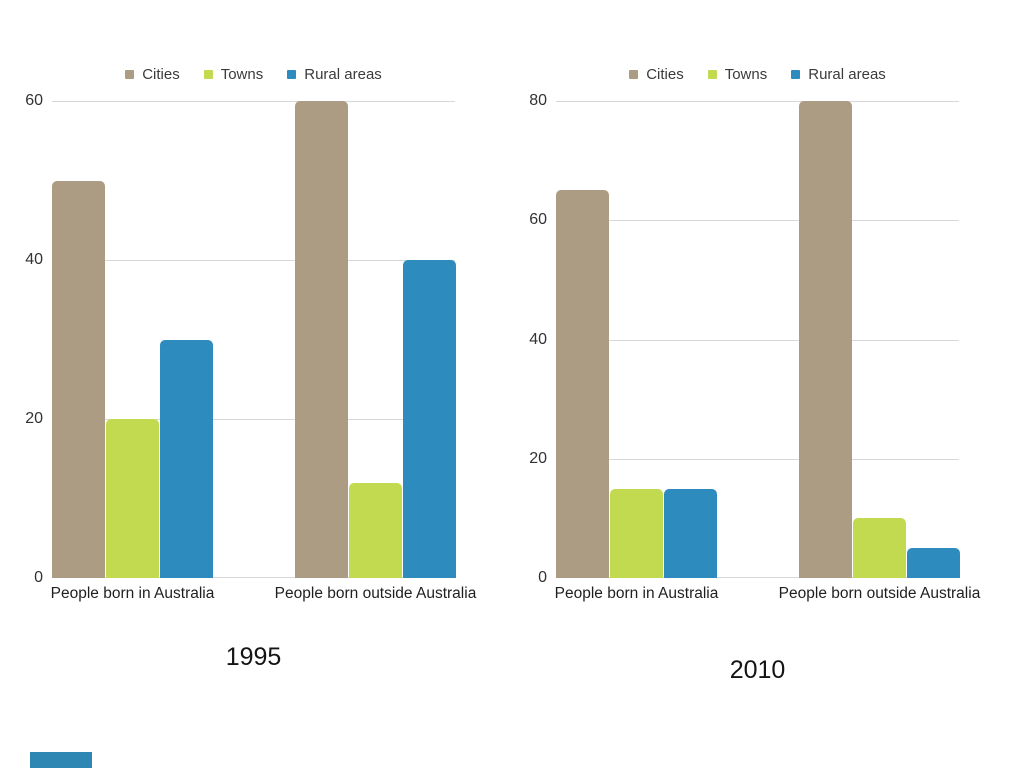  I want to click on year-title-2010: 2010, so click(757, 670).